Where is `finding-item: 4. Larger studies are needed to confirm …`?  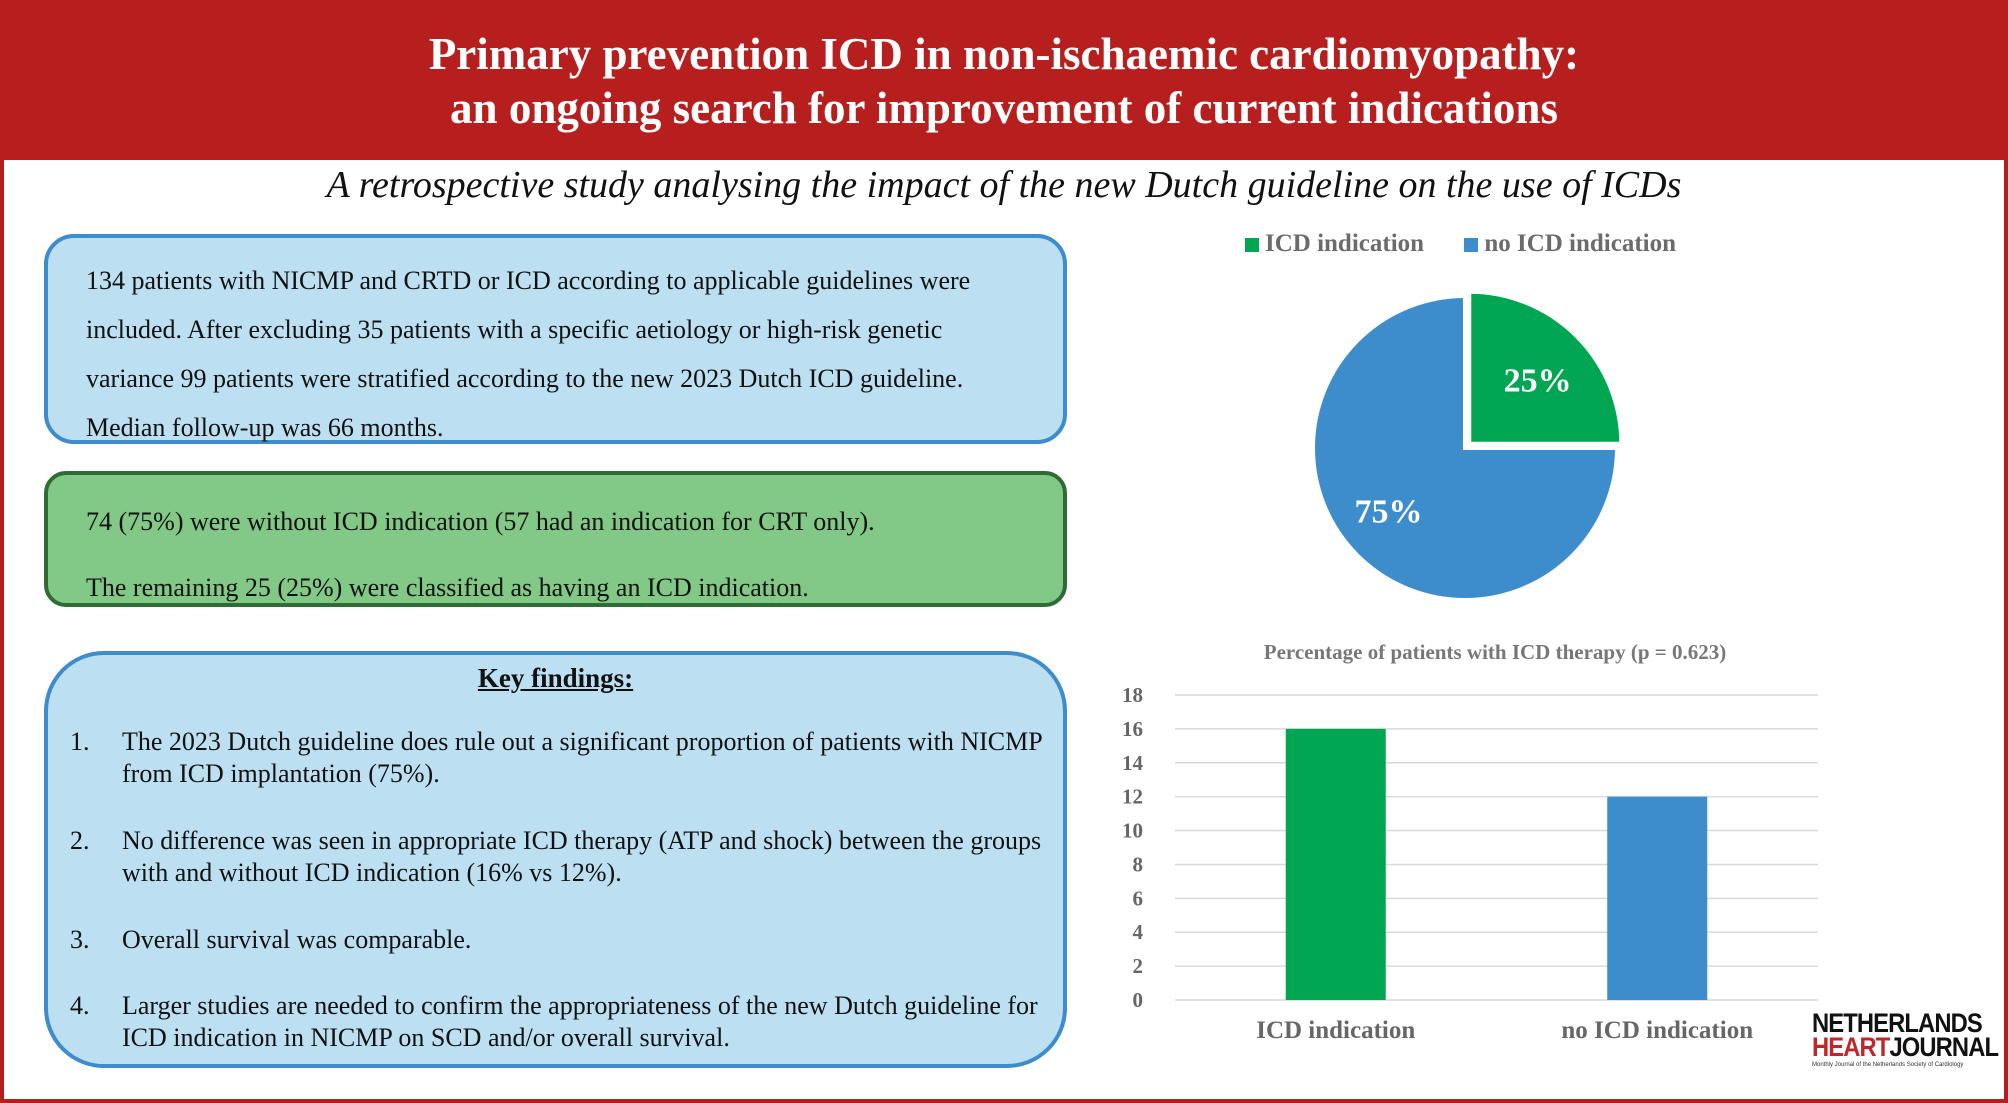 finding-item: 4. Larger studies are needed to confirm … is located at coordinates (560, 1022).